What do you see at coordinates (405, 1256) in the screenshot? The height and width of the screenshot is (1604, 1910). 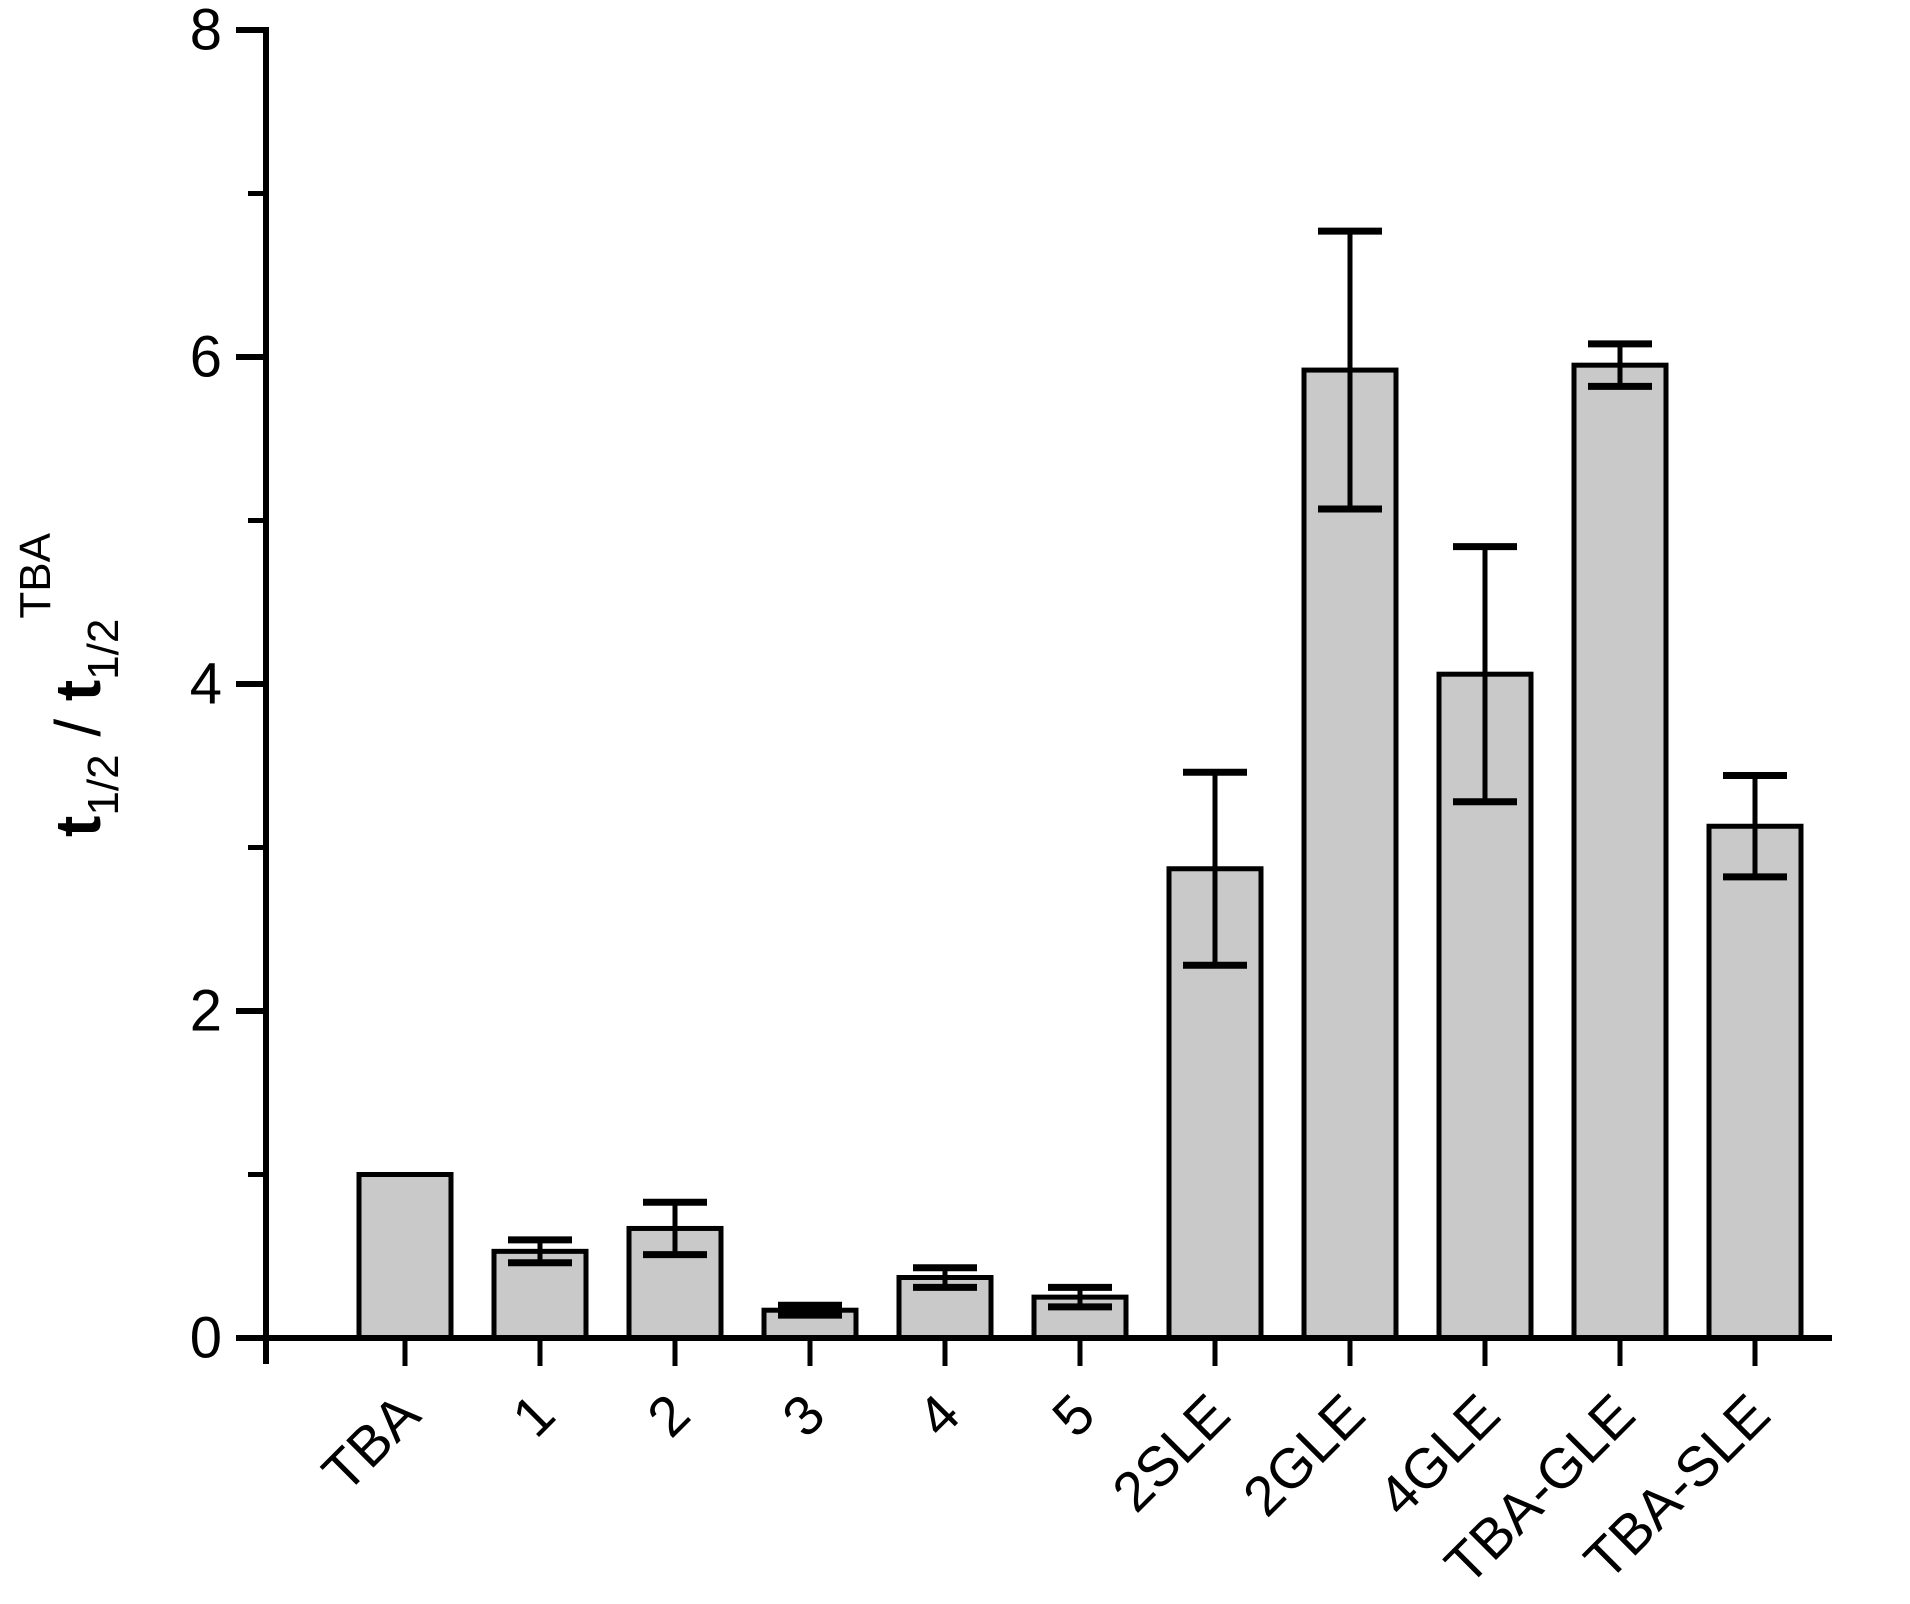 I see `bar-TBA` at bounding box center [405, 1256].